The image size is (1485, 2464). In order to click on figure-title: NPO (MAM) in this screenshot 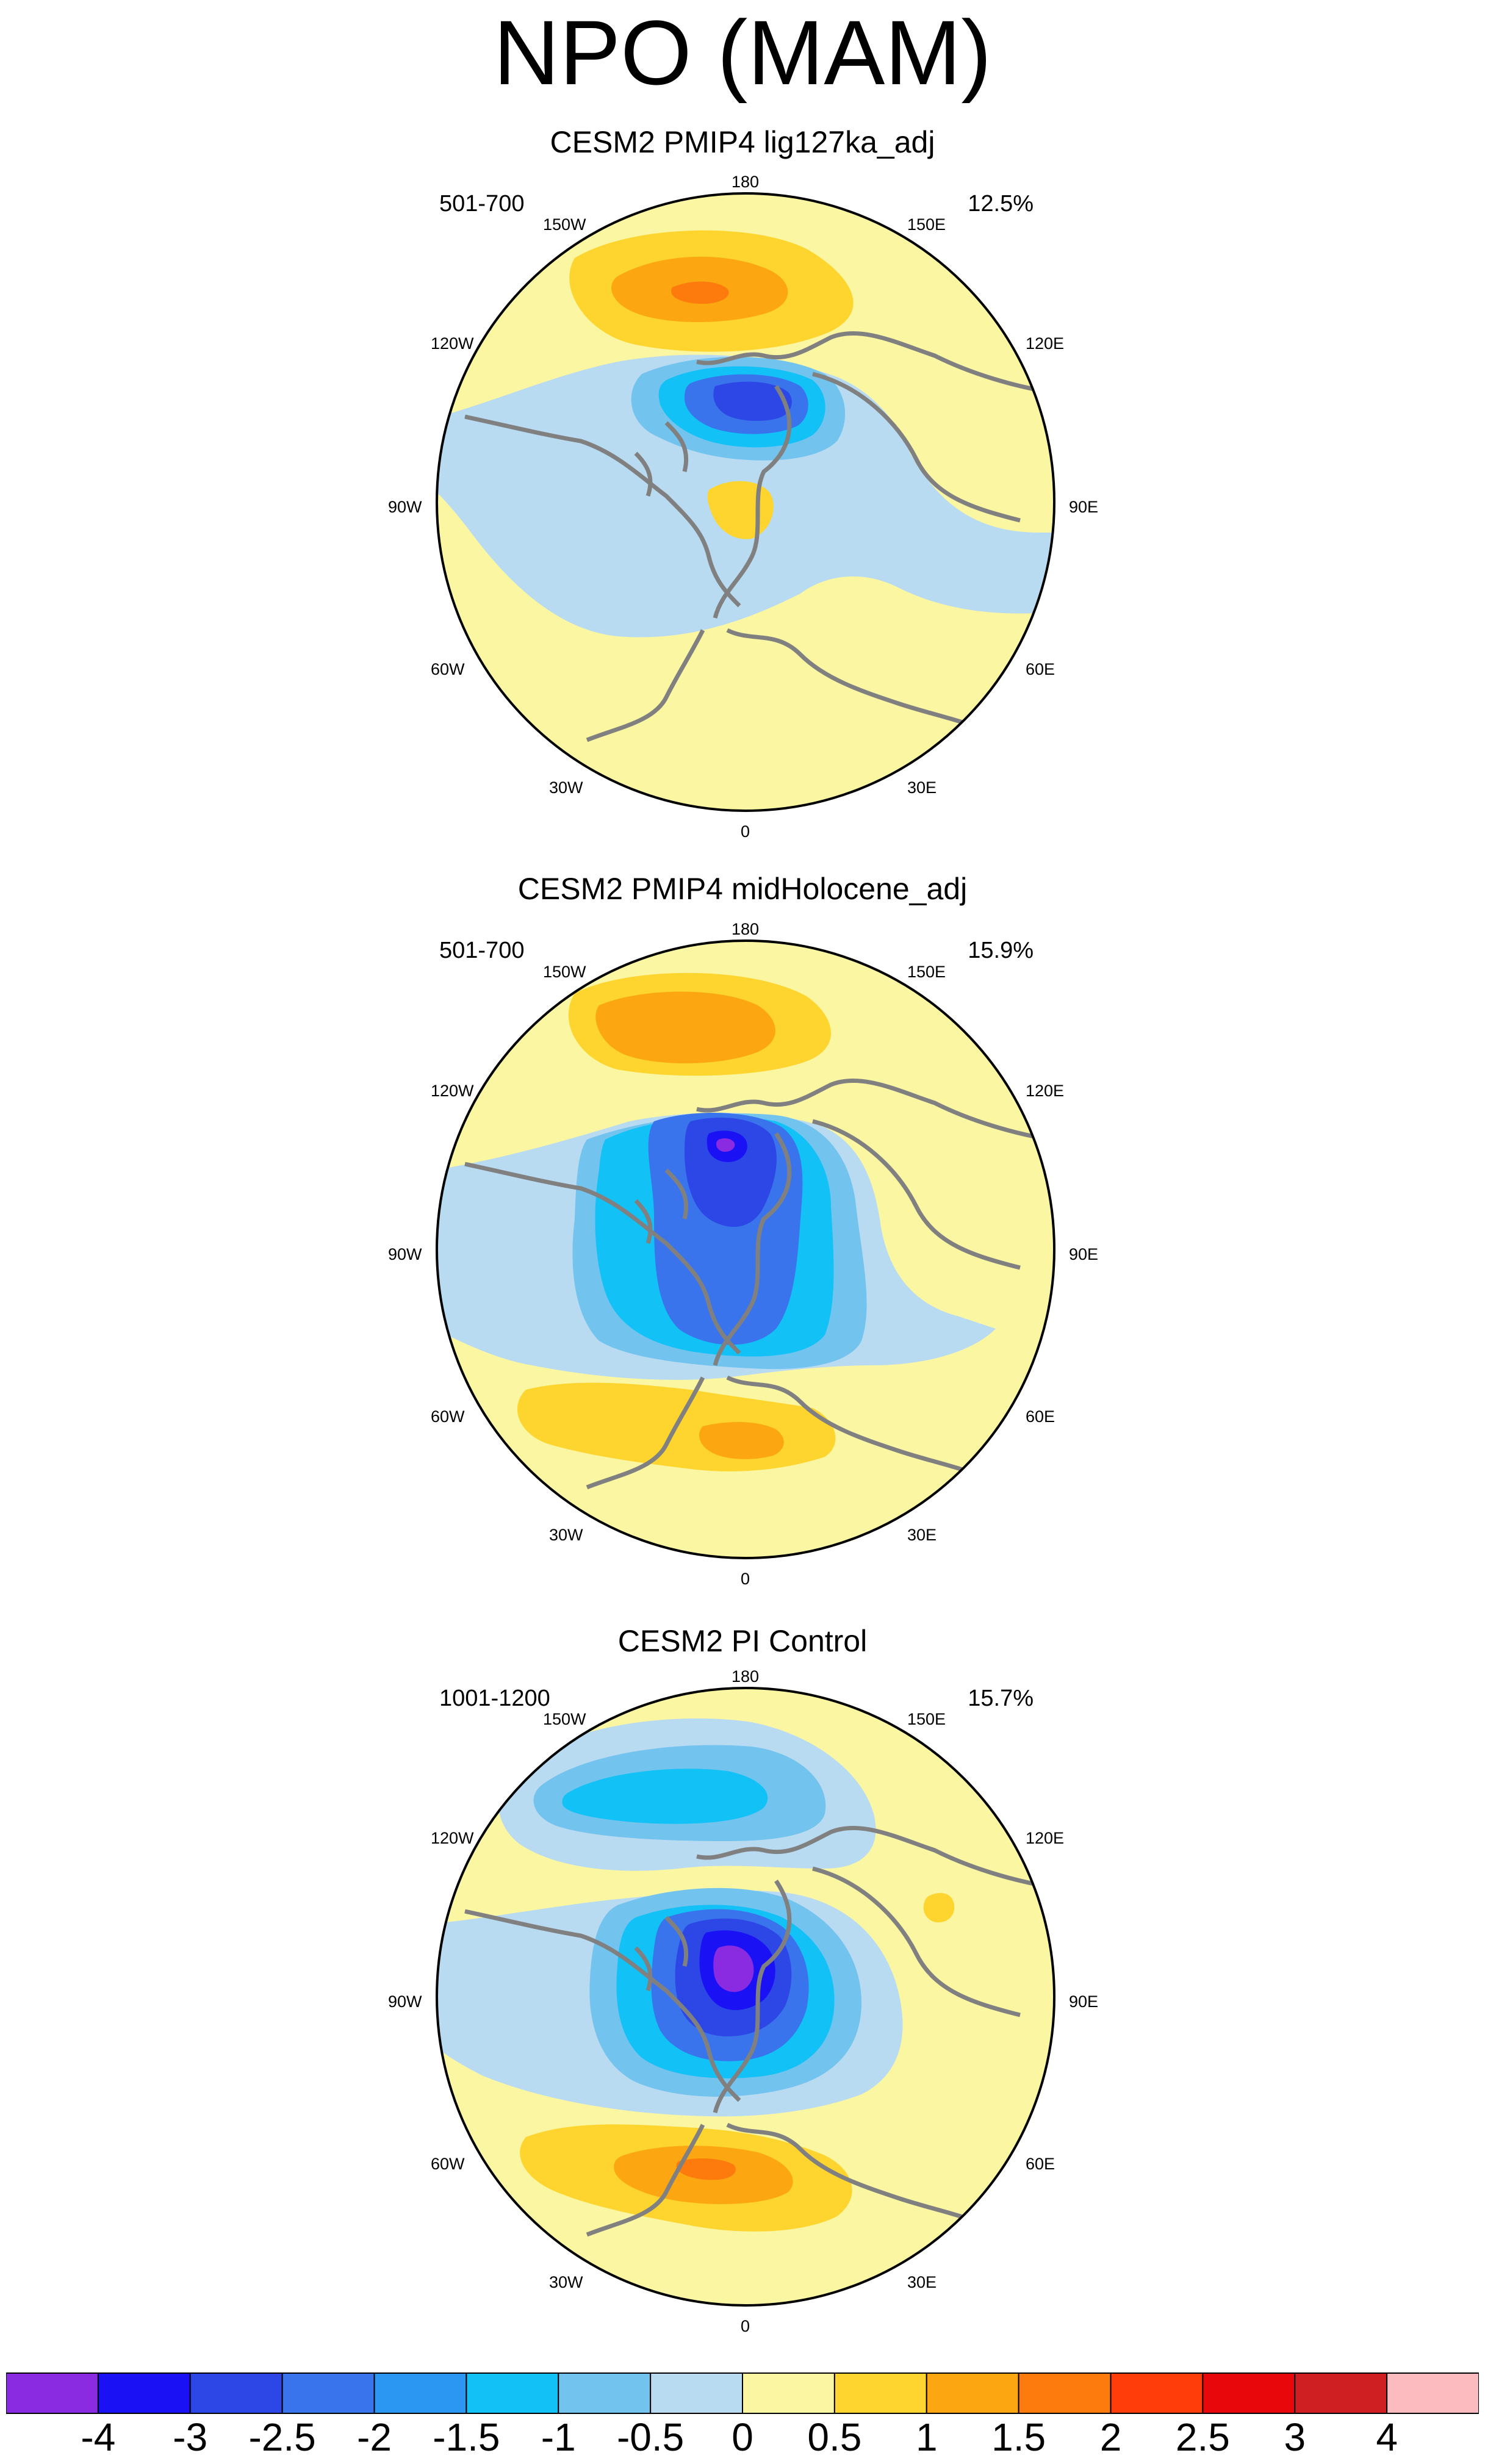, I will do `click(743, 52)`.